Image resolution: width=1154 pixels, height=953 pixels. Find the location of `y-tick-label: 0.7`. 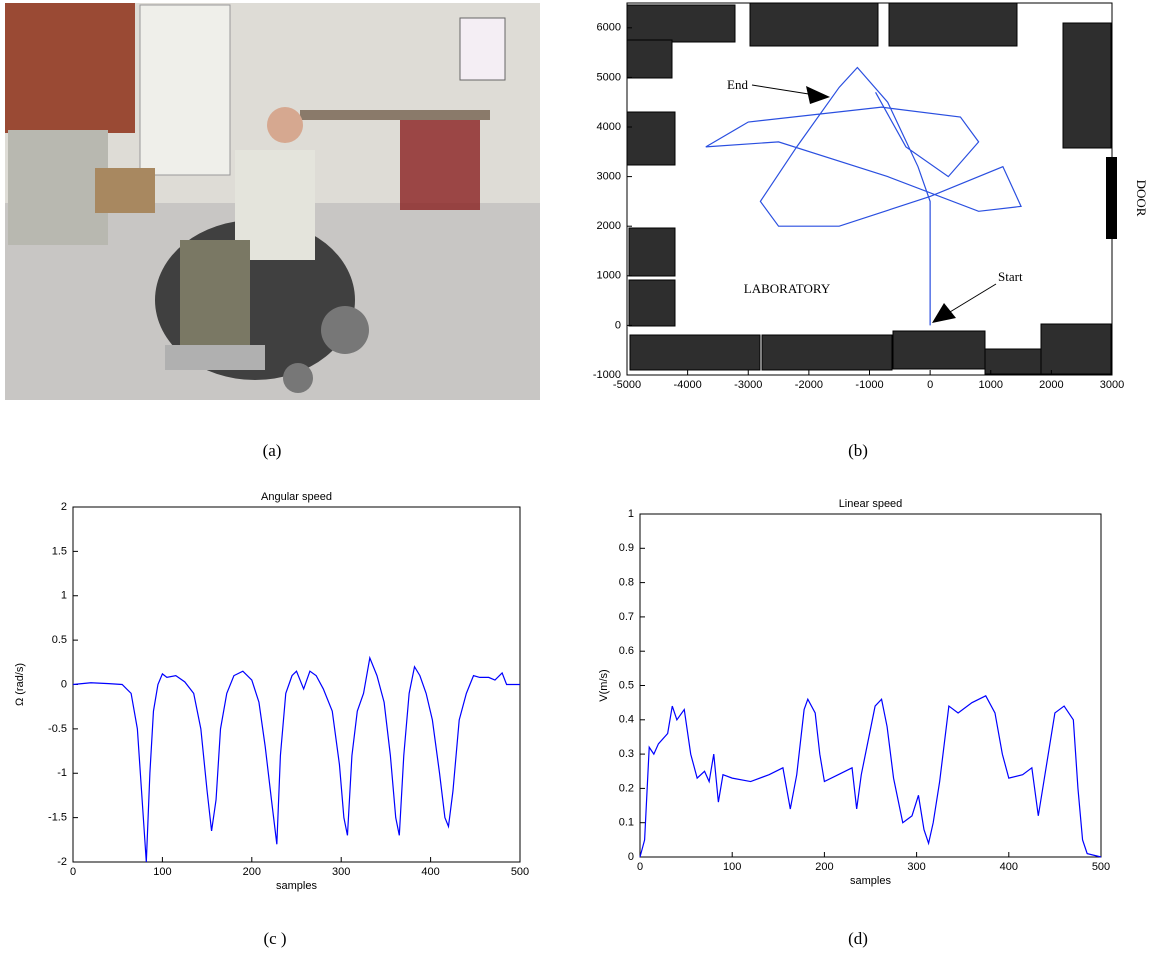

y-tick-label: 0.7 is located at coordinates (626, 617).